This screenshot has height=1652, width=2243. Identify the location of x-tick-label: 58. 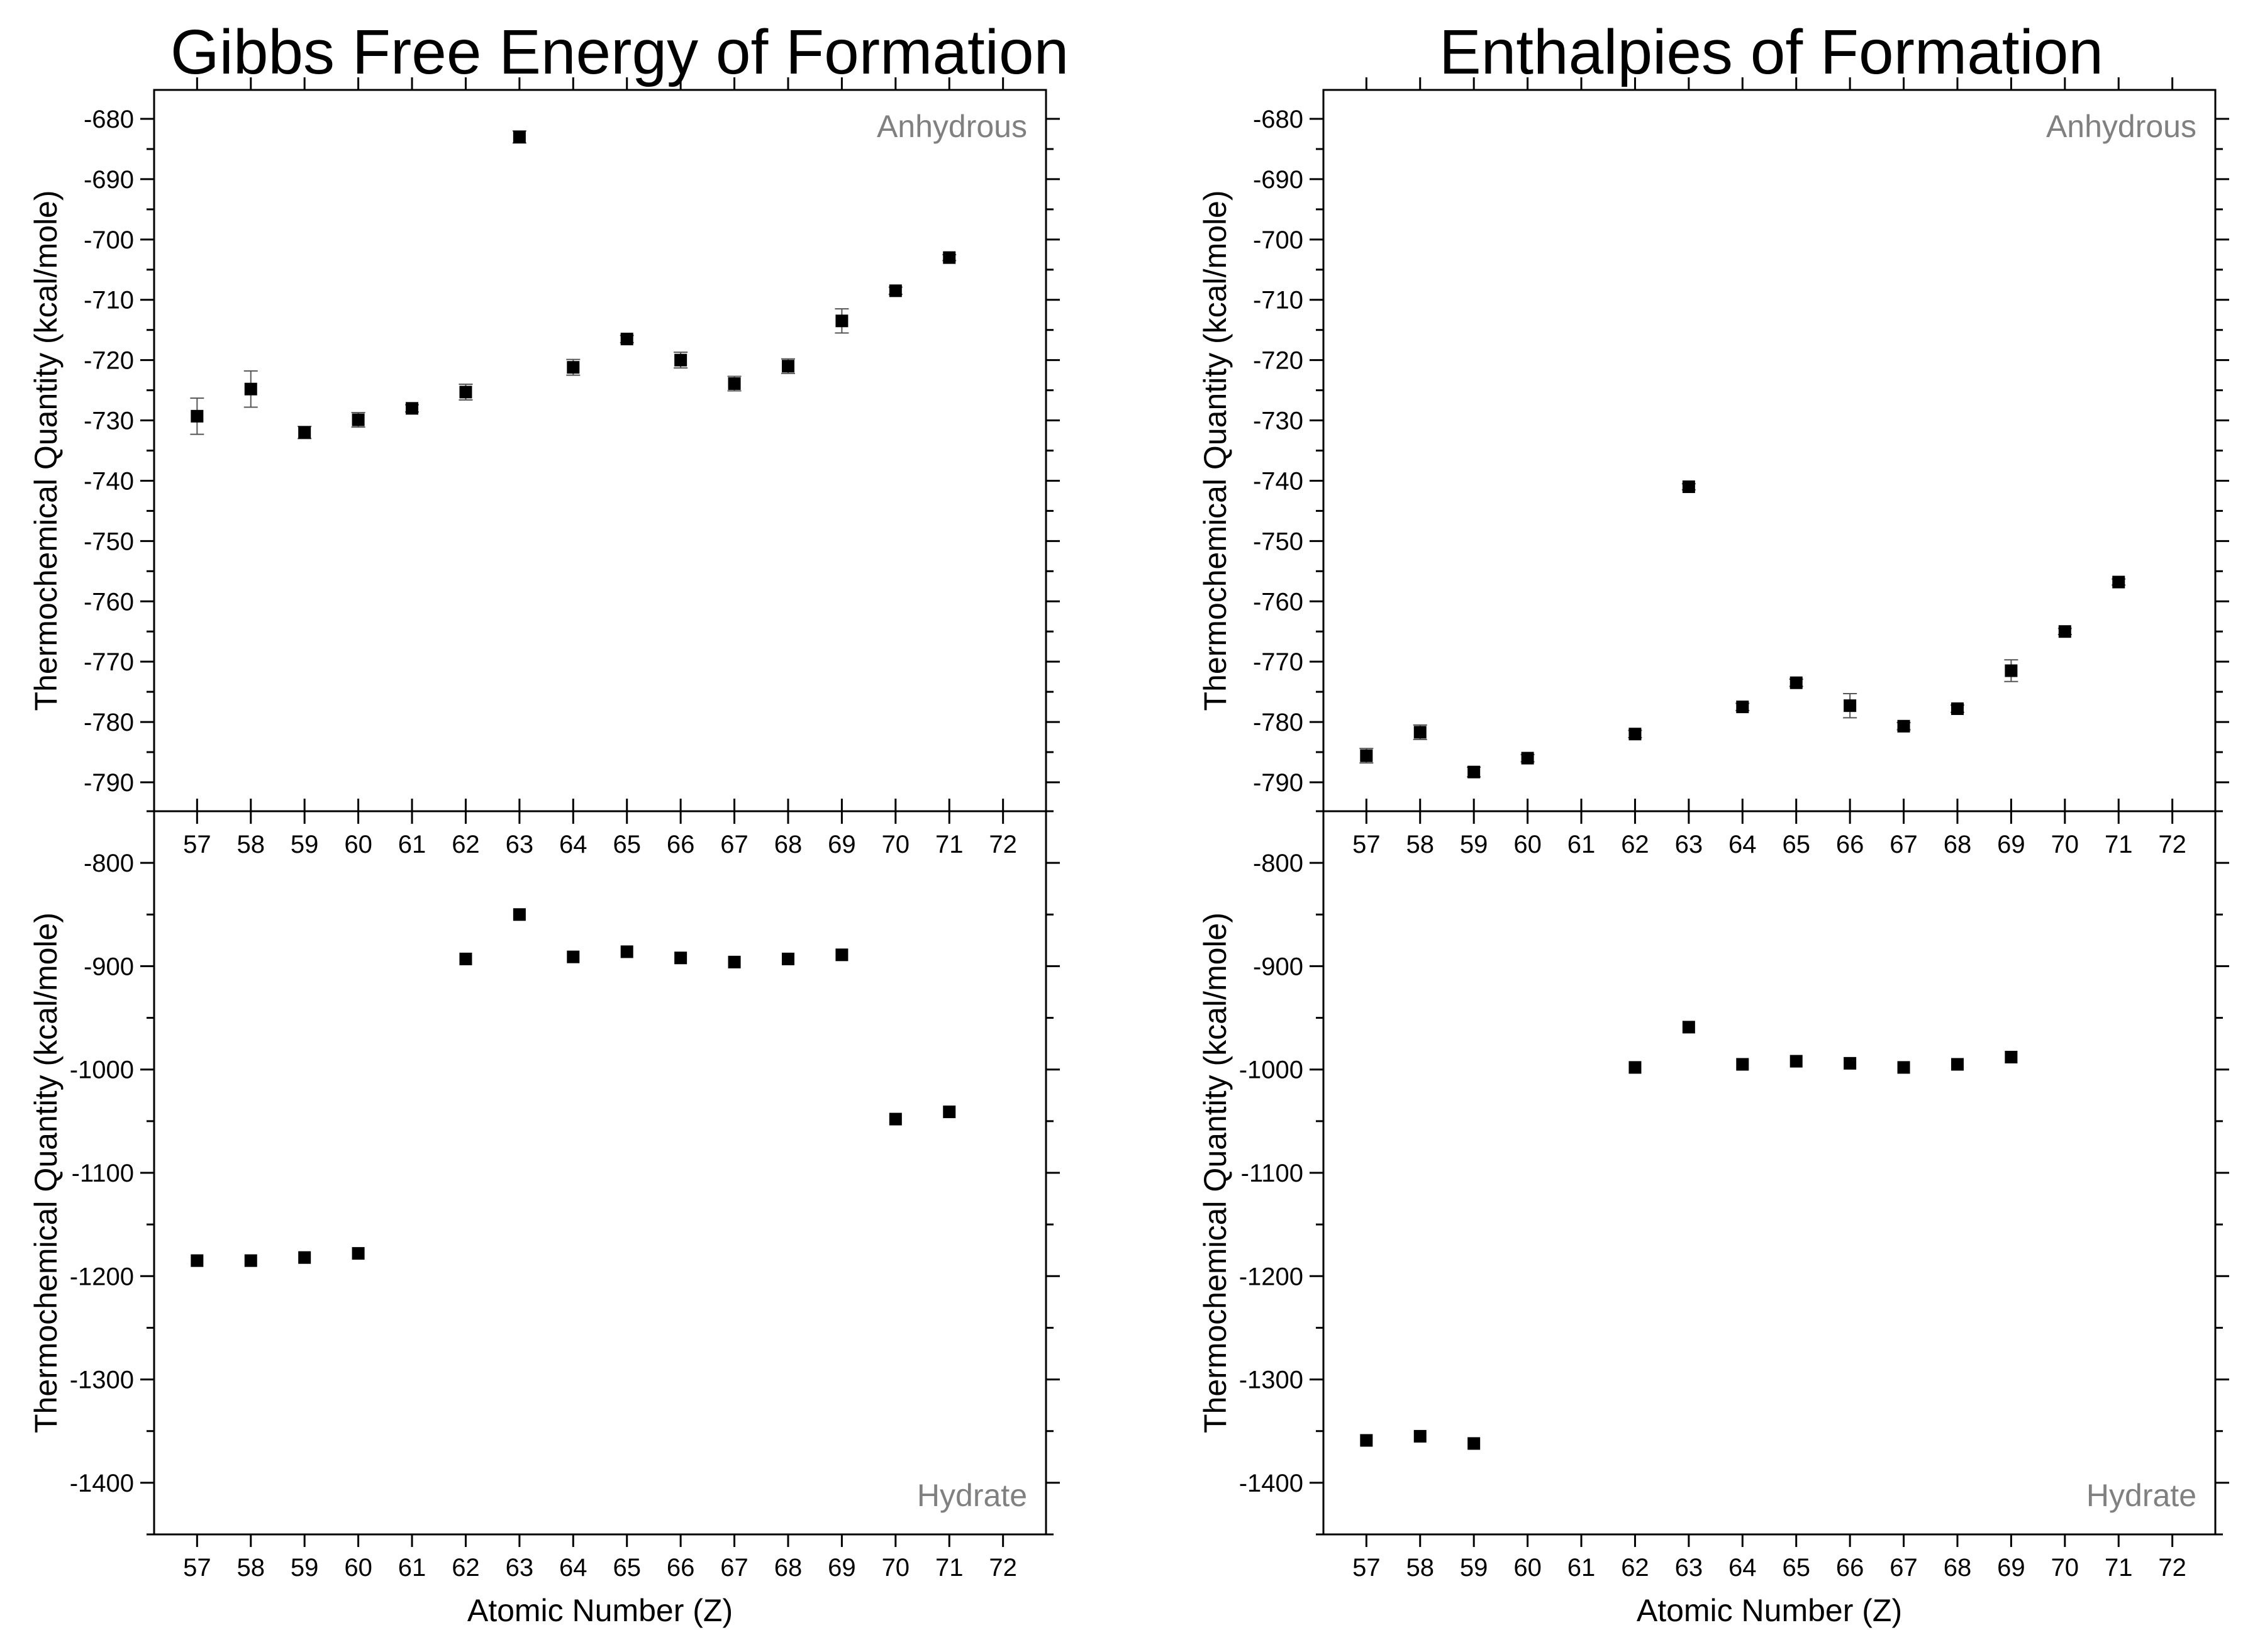
(1420, 1568).